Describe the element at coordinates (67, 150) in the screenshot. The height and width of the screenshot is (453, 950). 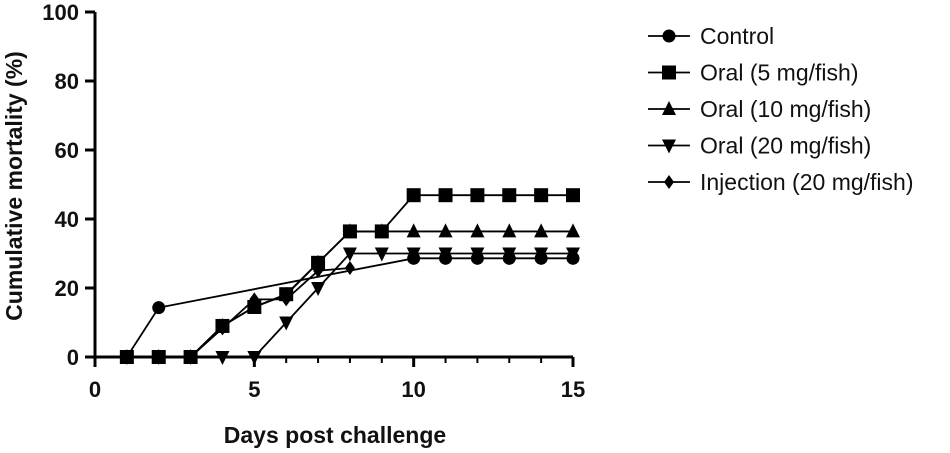
I see `y-tick-label: 60` at that location.